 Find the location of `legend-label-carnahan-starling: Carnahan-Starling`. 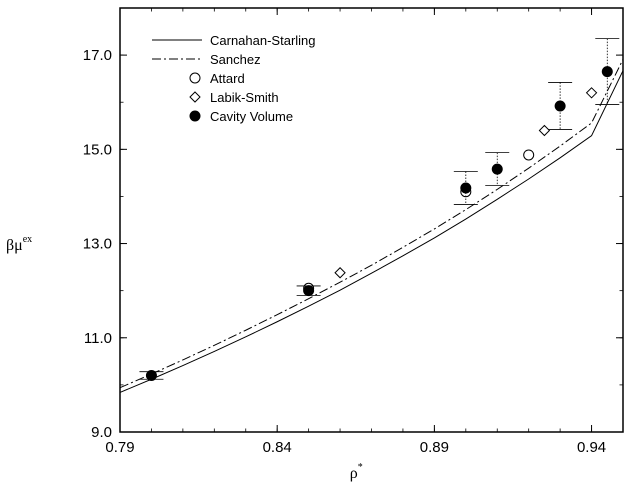

legend-label-carnahan-starling: Carnahan-Starling is located at coordinates (263, 40).